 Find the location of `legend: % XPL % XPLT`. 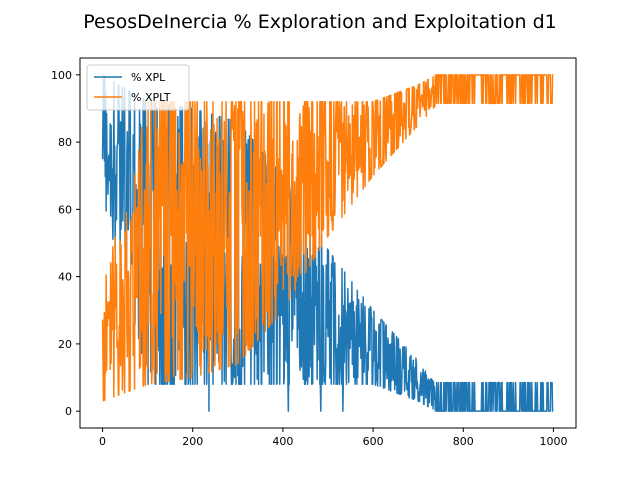

legend: % XPL % XPLT is located at coordinates (138, 87).